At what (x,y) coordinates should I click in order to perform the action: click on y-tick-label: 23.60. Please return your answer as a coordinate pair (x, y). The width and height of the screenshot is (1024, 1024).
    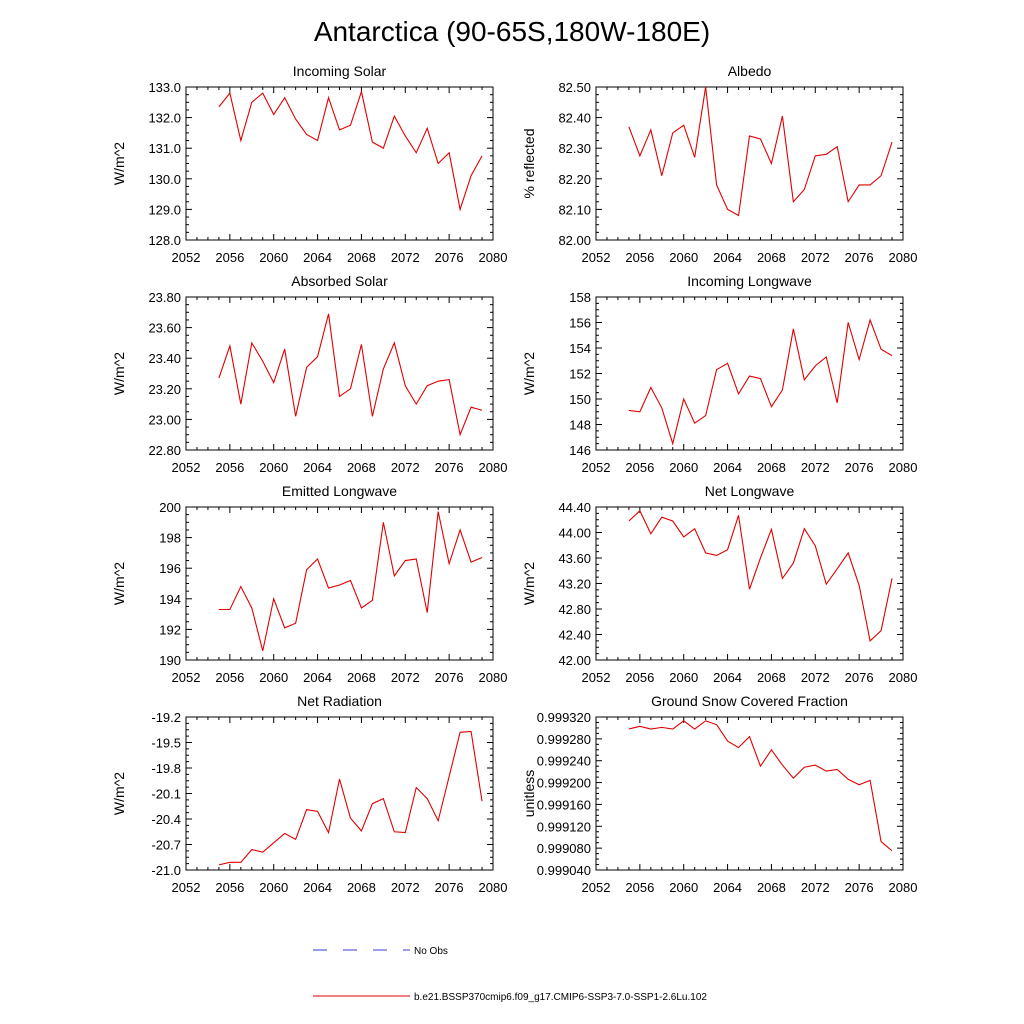
    Looking at the image, I should click on (164, 328).